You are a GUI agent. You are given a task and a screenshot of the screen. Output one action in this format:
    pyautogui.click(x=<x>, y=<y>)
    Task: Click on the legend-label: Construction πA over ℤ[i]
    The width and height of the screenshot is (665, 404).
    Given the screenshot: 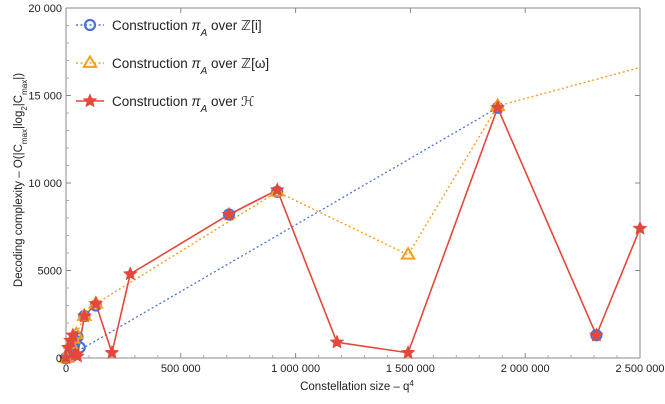 What is the action you would take?
    pyautogui.click(x=187, y=28)
    